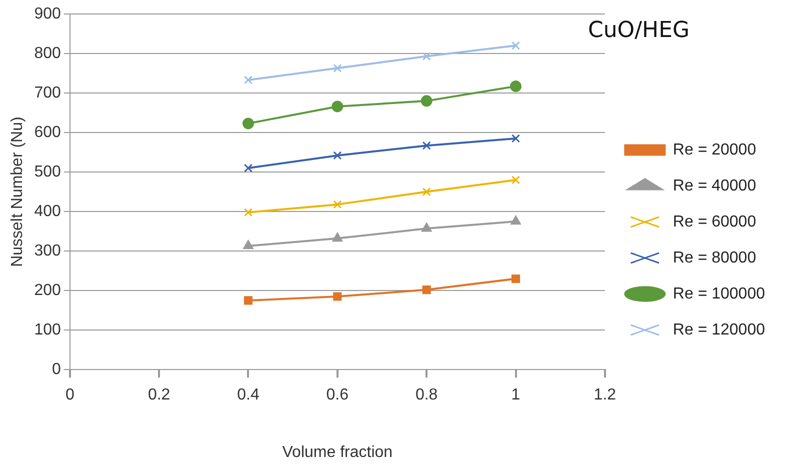 Image resolution: width=785 pixels, height=470 pixels. Describe the element at coordinates (47, 251) in the screenshot. I see `y-tick-label: 300` at that location.